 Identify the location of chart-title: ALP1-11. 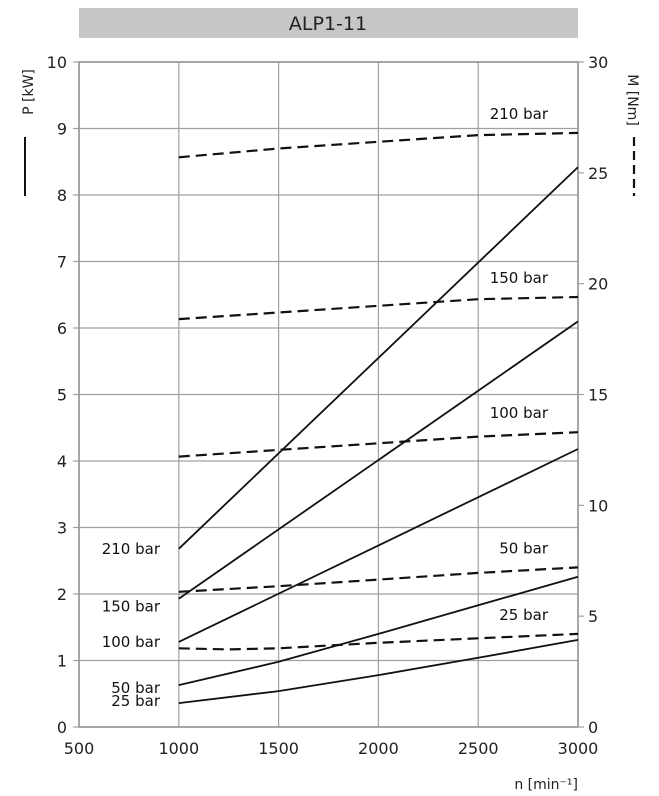
(328, 24).